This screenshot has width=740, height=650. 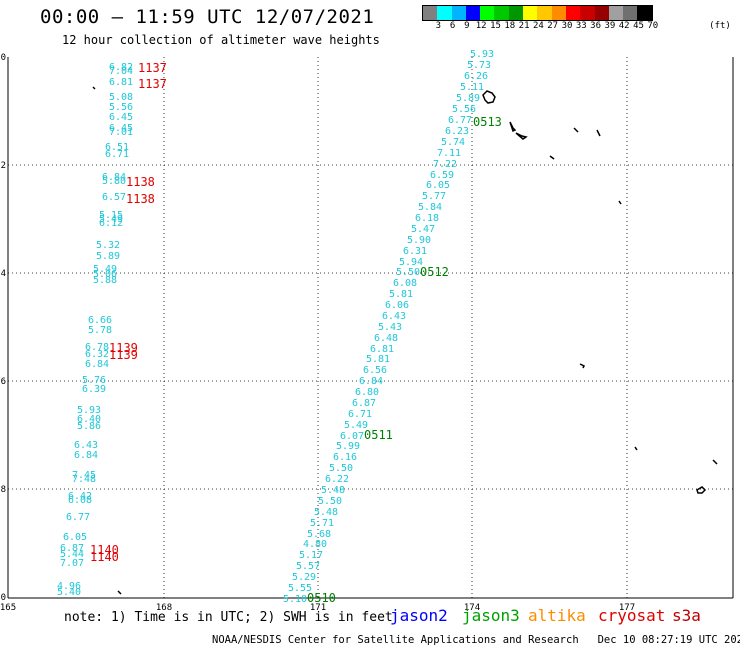 What do you see at coordinates (321, 598) in the screenshot?
I see `pass-time-label: 0510` at bounding box center [321, 598].